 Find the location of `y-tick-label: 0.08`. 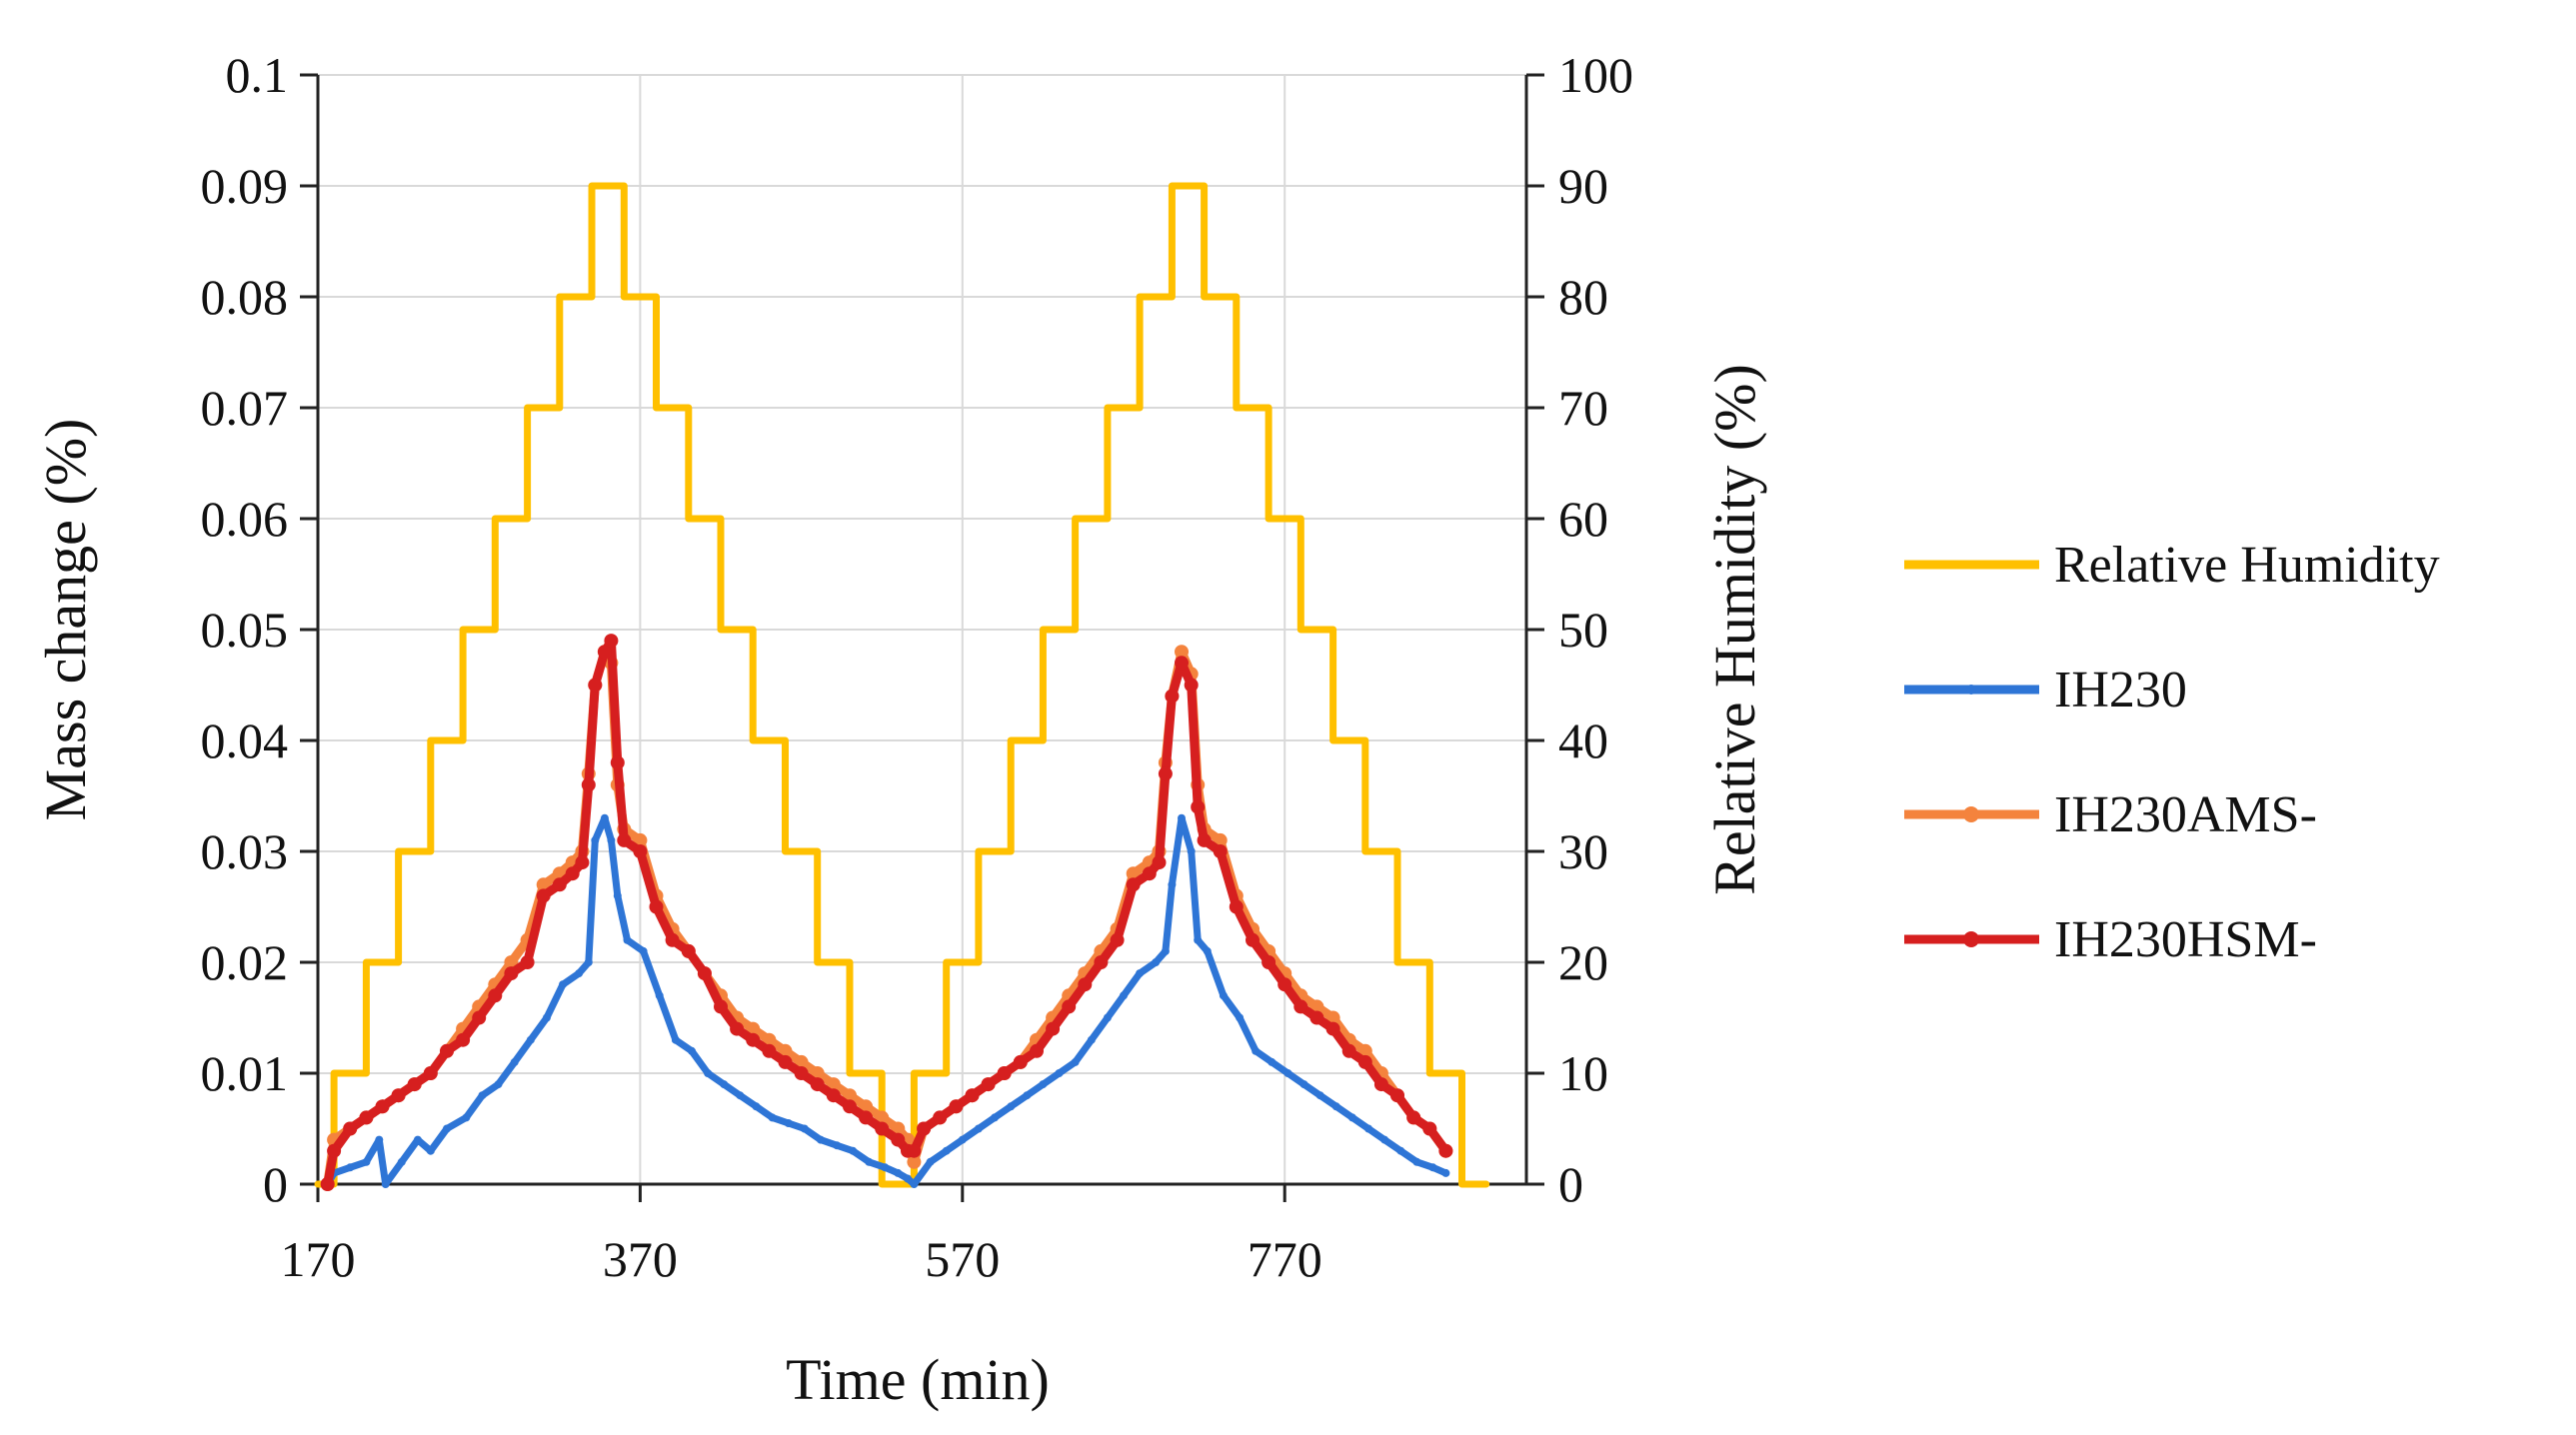

y-tick-label: 0.08 is located at coordinates (245, 297).